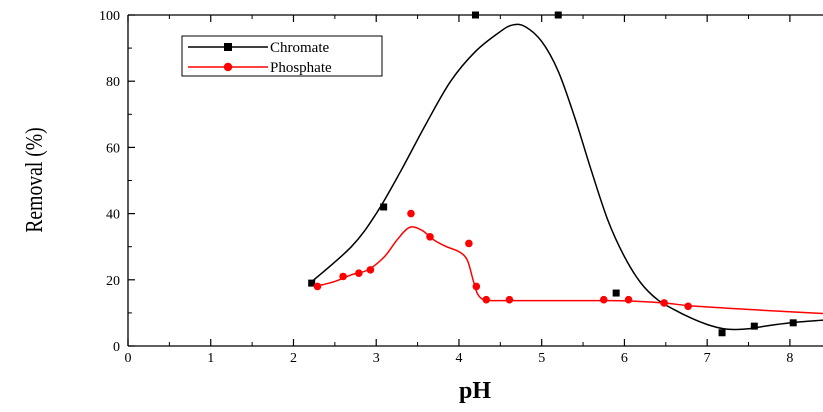 The image size is (823, 412). I want to click on x-tick-label: 3, so click(376, 358).